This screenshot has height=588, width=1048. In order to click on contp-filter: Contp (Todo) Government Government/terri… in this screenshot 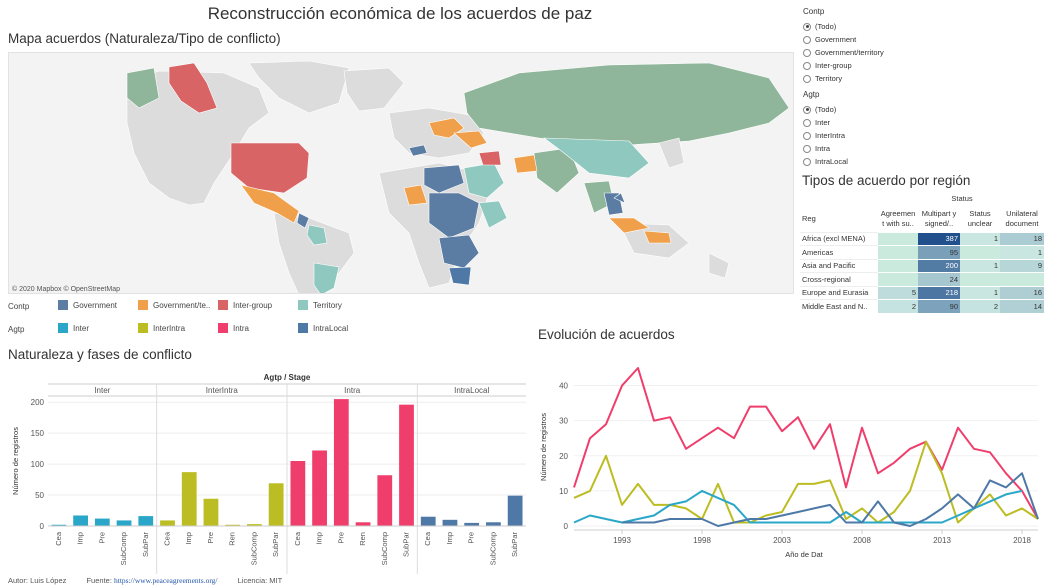, I will do `click(923, 46)`.